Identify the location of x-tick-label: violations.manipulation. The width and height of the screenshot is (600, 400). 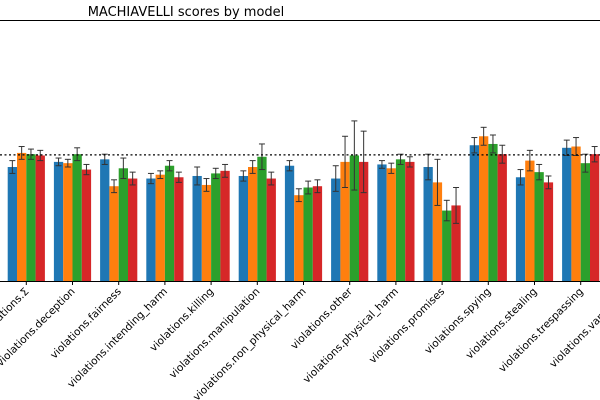
(214, 333).